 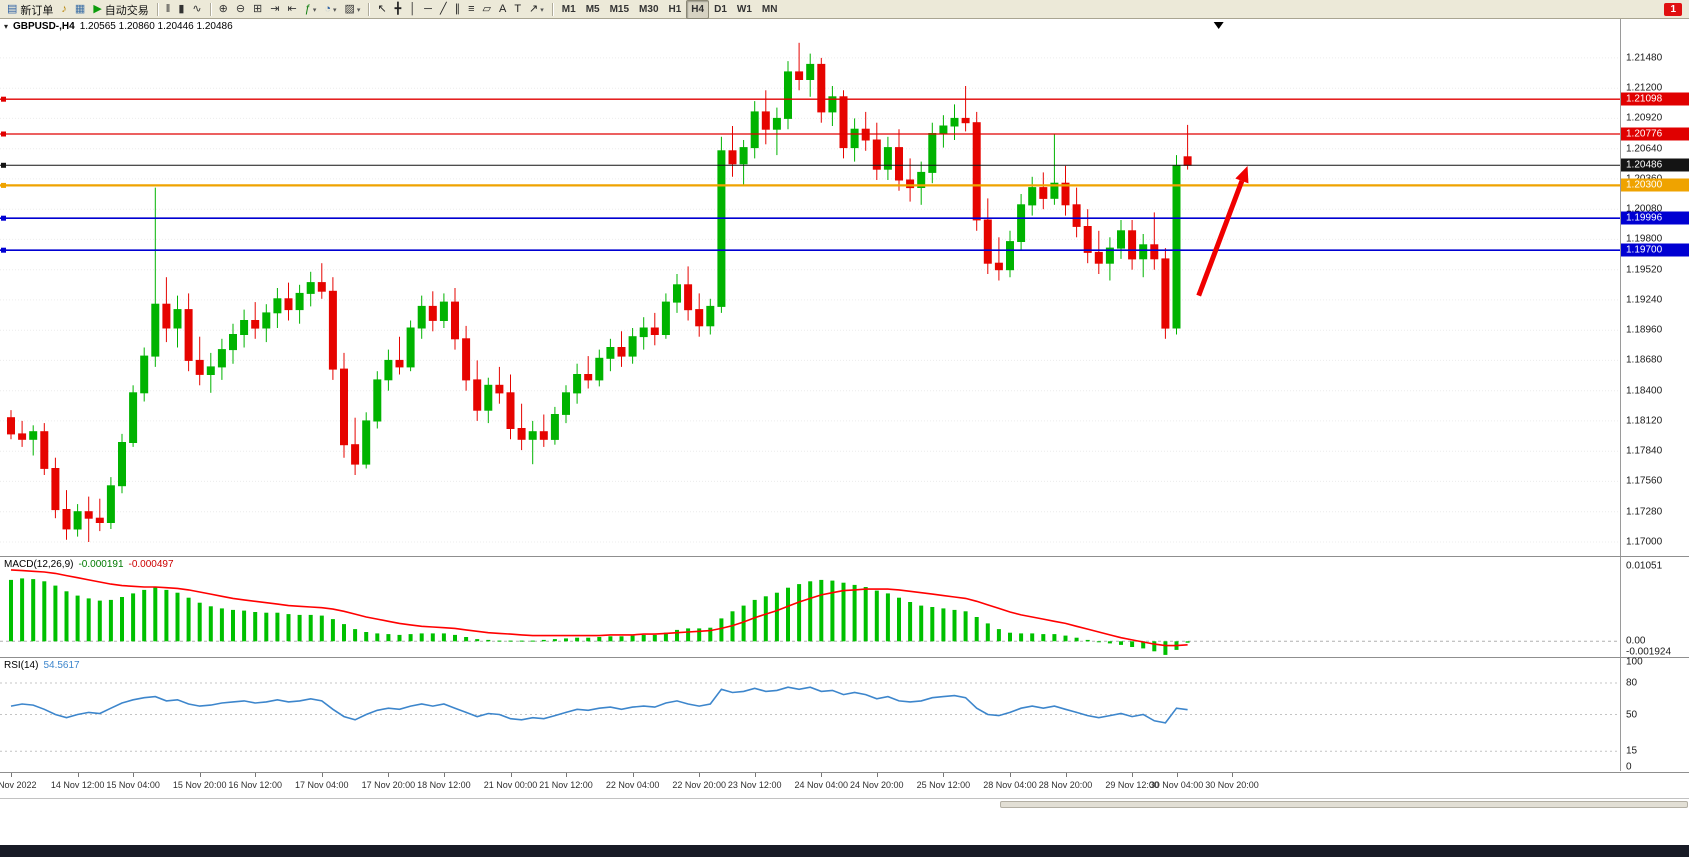 I want to click on price-axis-label: 1.17000, so click(x=1644, y=542).